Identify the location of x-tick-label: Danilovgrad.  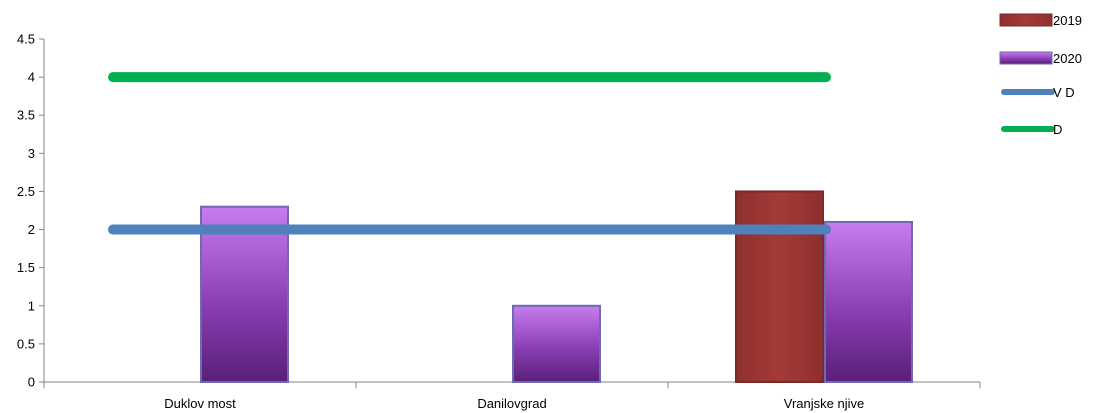
(511, 403).